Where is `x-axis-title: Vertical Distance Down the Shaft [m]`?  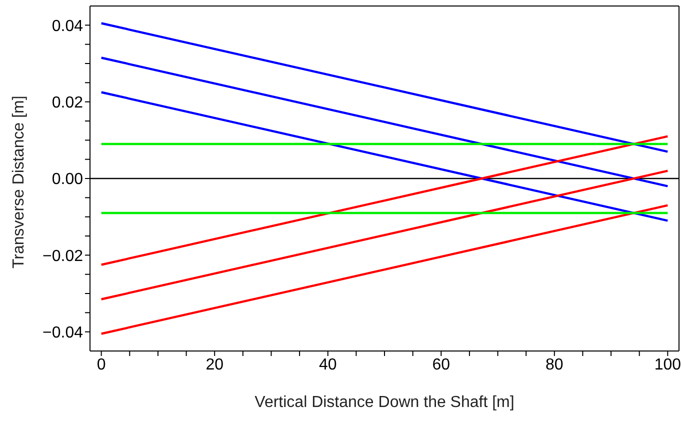
x-axis-title: Vertical Distance Down the Shaft [m] is located at coordinates (384, 402).